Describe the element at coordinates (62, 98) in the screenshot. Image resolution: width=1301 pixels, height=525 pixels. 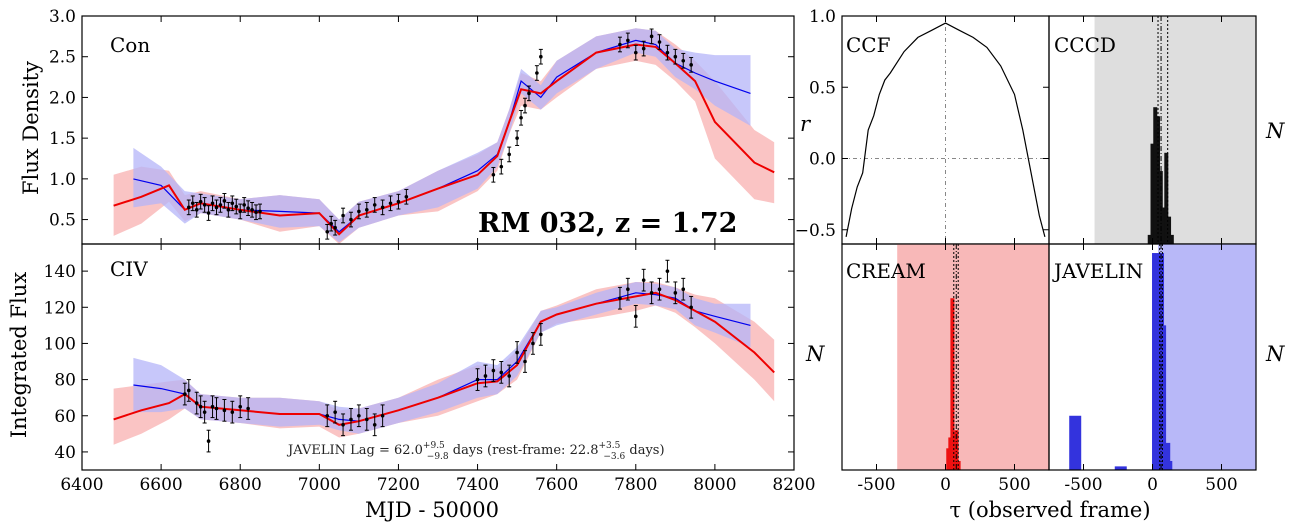
I see `y-tick-label: 2.0` at that location.